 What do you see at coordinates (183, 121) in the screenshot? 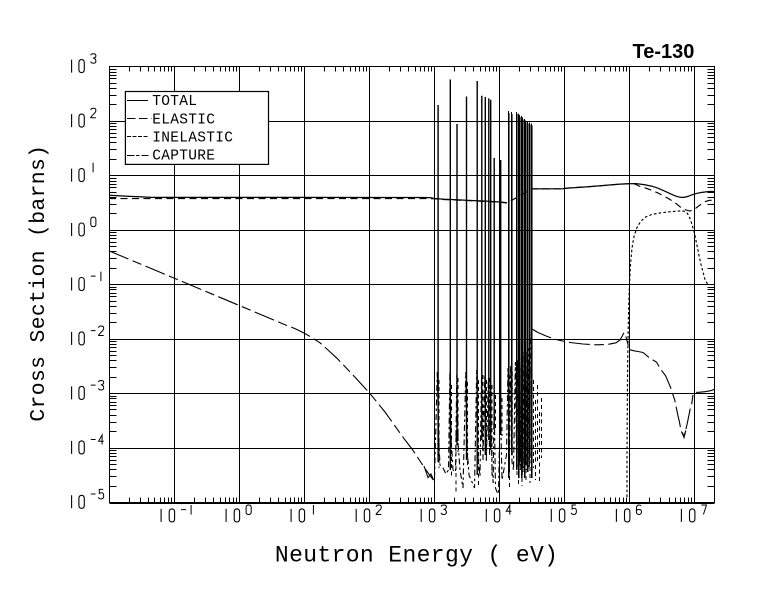
I see `svg-text: ELASTIC` at bounding box center [183, 121].